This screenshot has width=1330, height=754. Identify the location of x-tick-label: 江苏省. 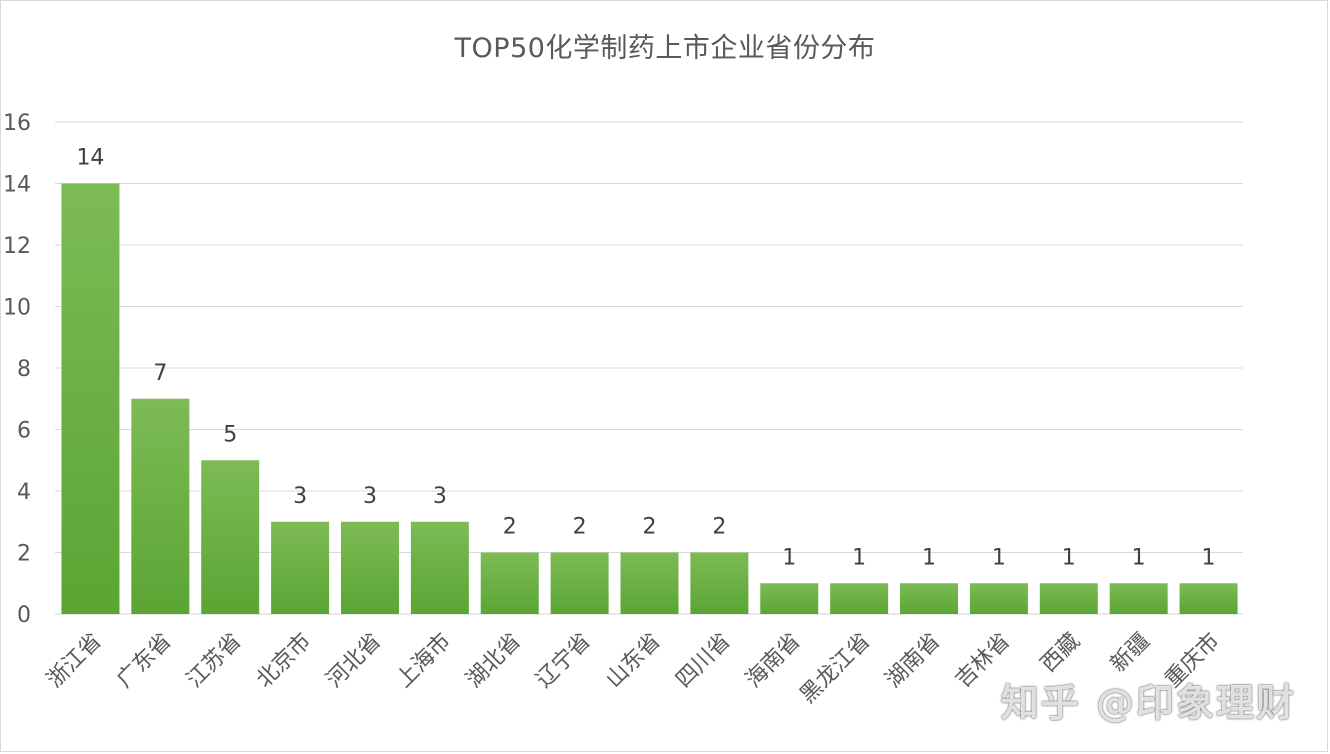
(214, 661).